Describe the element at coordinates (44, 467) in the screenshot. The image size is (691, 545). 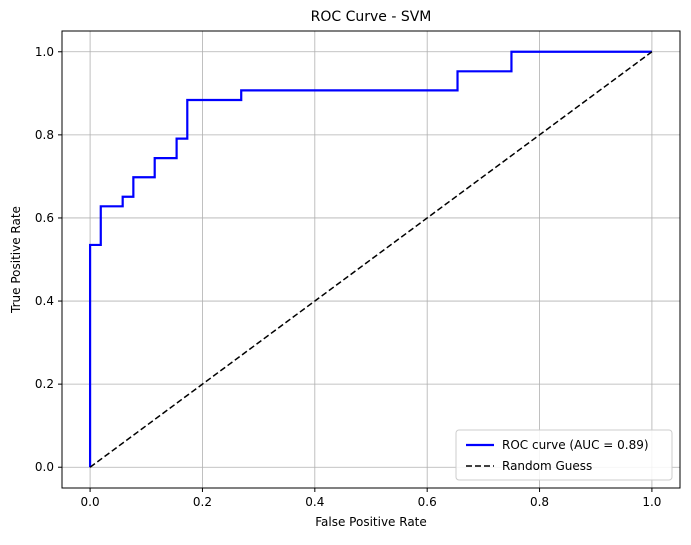
I see `y-tick-label: 0.0` at that location.